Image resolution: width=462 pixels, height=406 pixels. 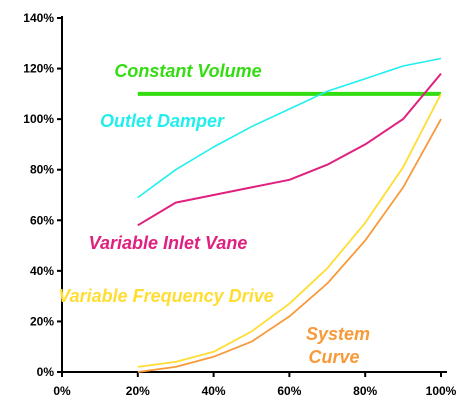 What do you see at coordinates (162, 121) in the screenshot?
I see `series-label-outlet-damper: Outlet Damper` at bounding box center [162, 121].